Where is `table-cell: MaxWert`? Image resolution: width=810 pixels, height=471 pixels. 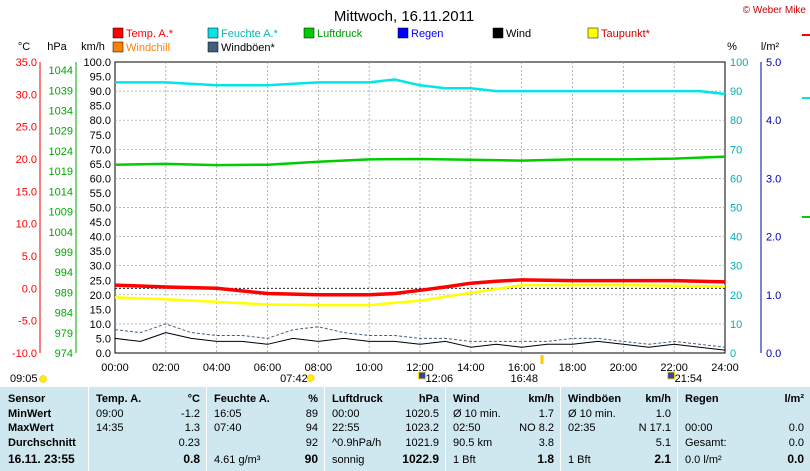
table-cell: MaxWert is located at coordinates (31, 428).